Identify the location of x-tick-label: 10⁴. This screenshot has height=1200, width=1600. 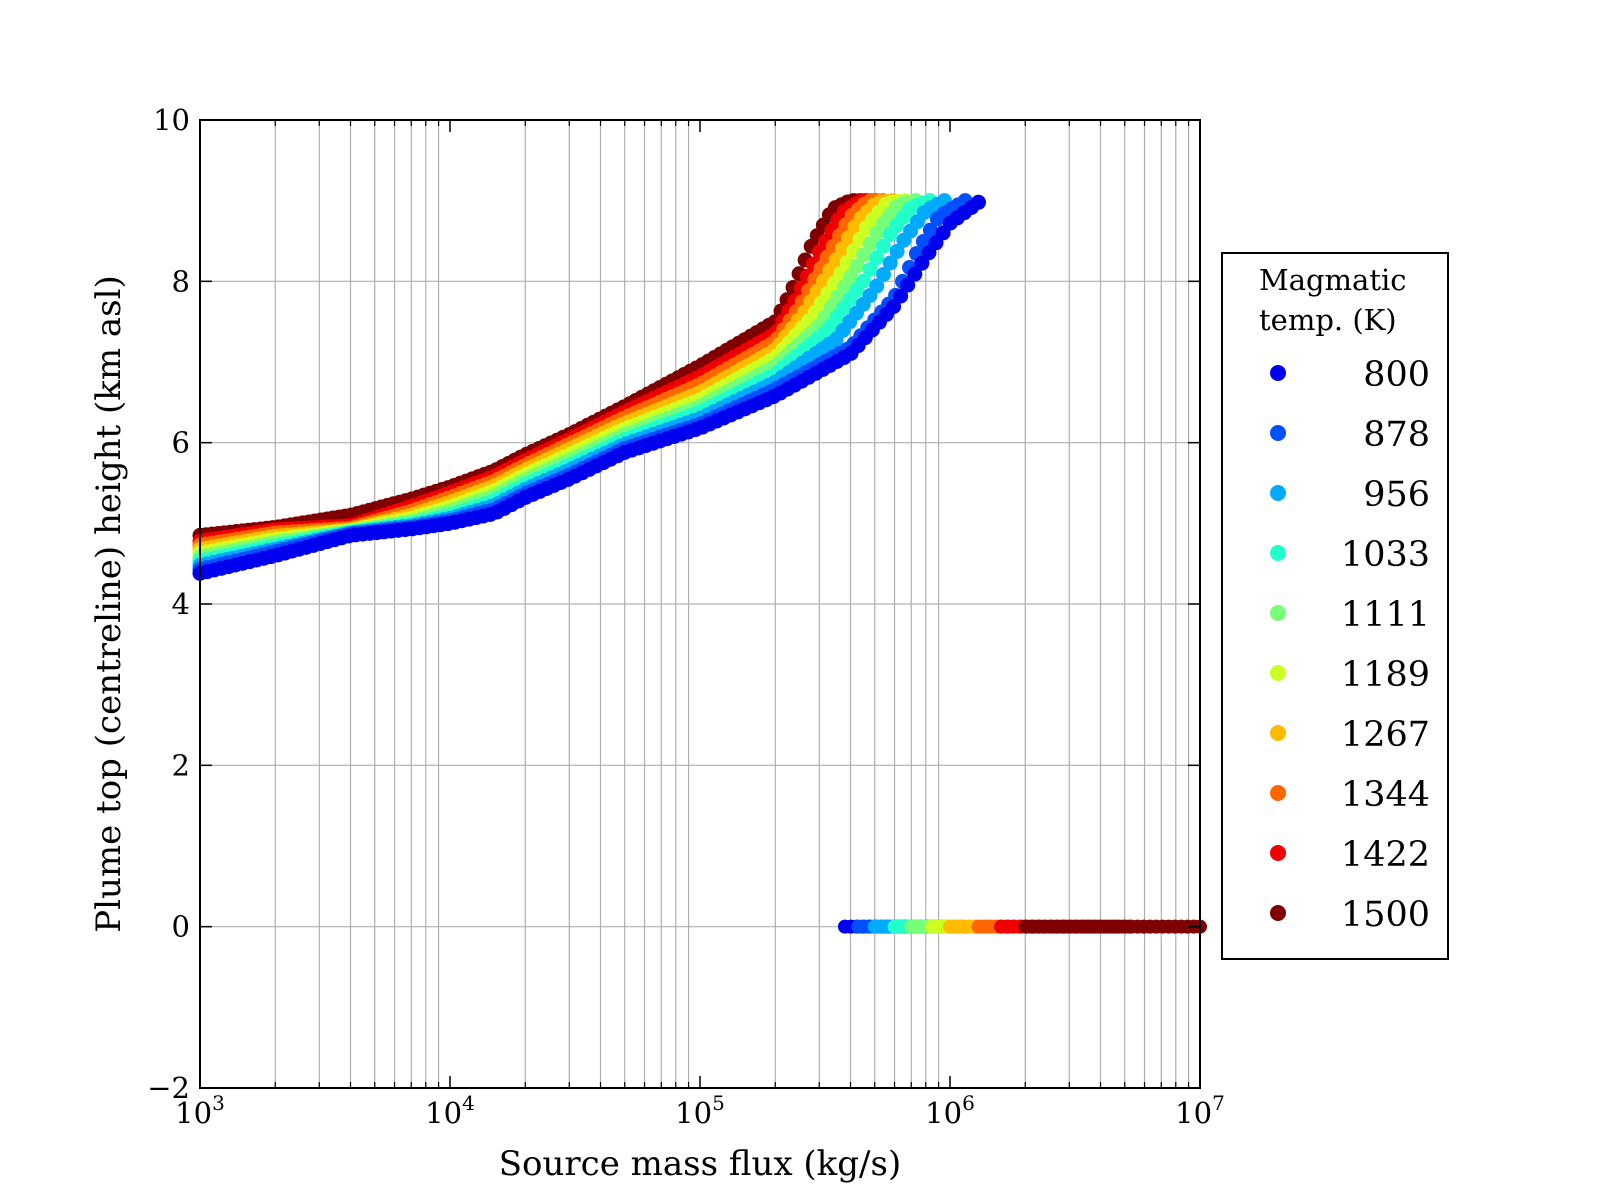
(450, 1110).